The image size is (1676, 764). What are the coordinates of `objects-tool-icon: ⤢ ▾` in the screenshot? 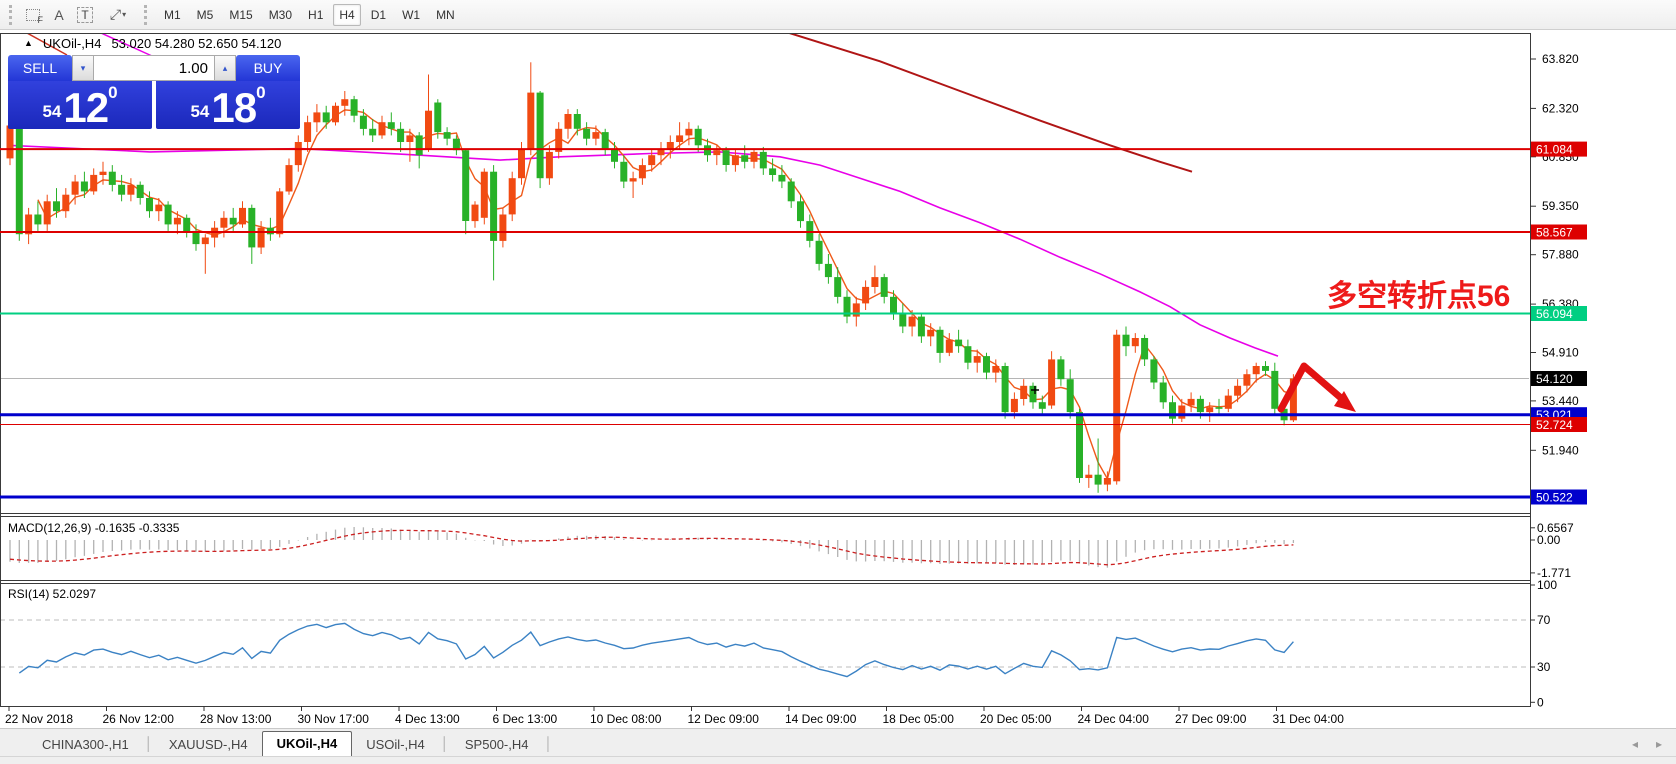 It's located at (118, 14).